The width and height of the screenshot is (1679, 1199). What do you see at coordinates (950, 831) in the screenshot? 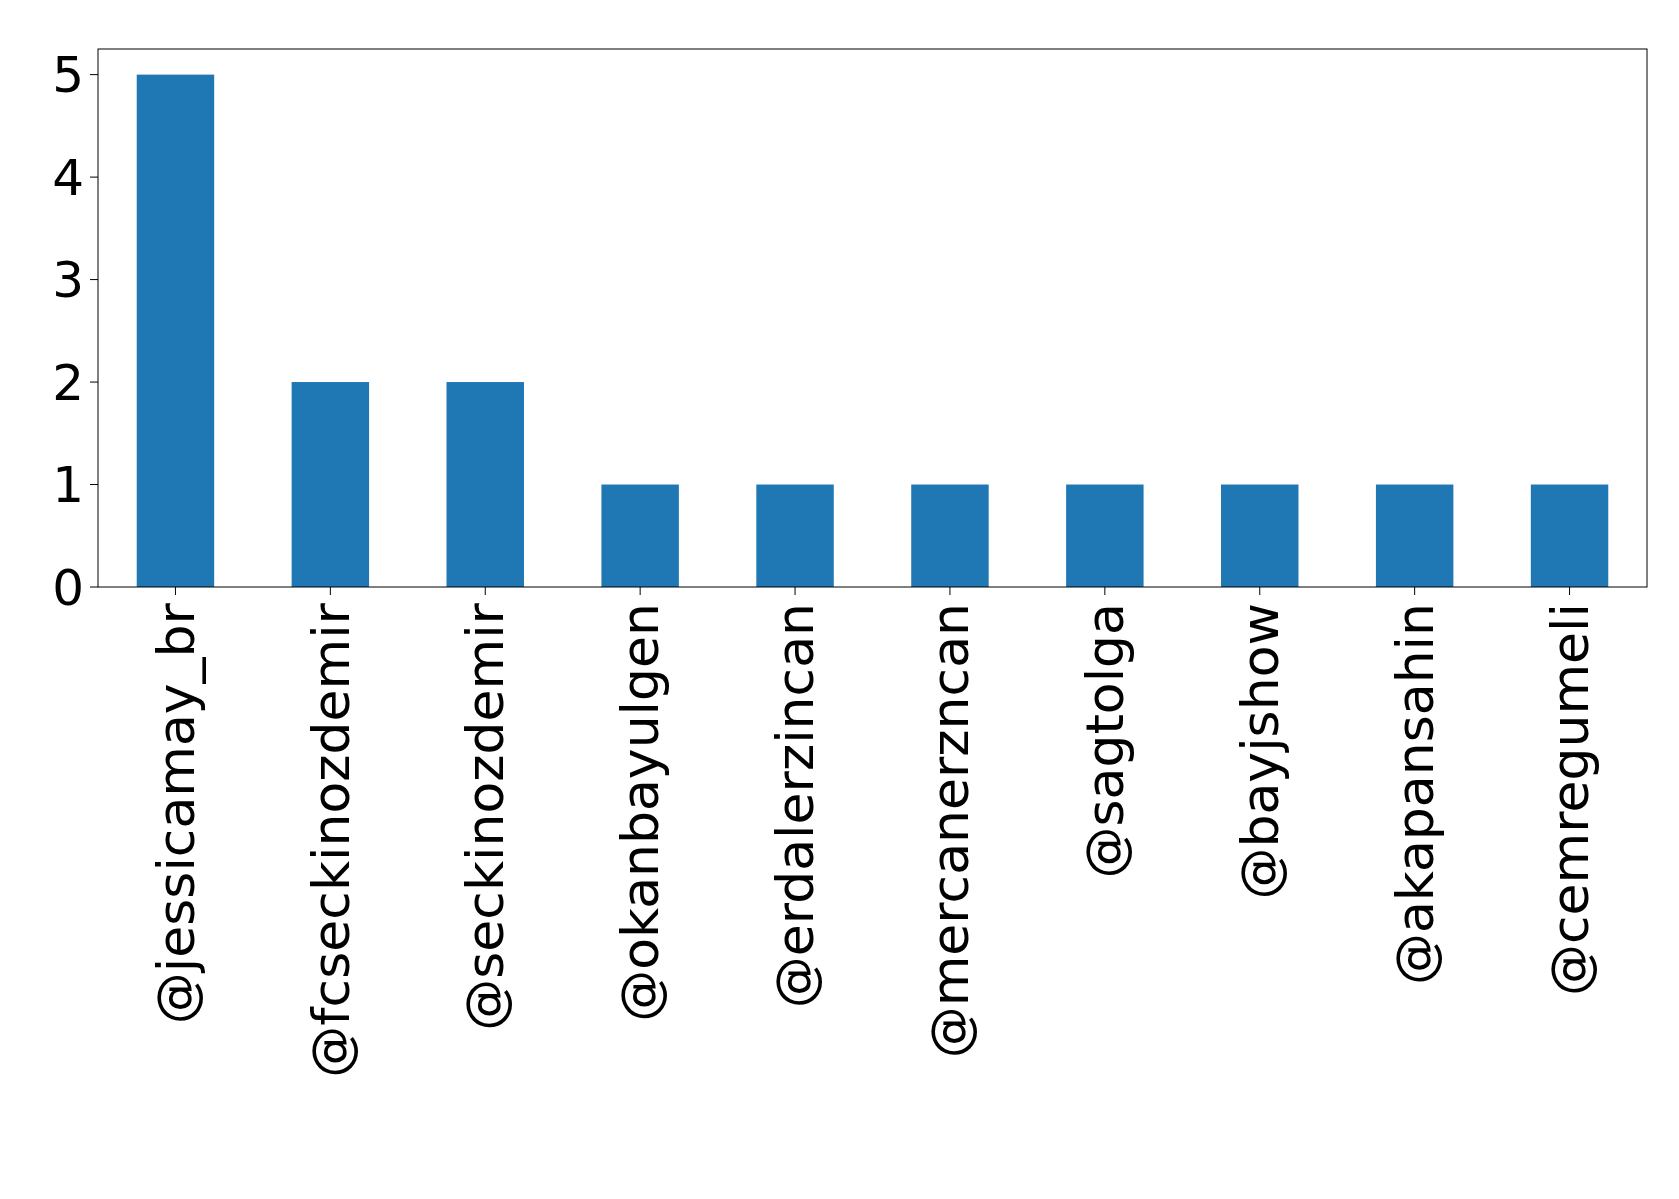
I see `x-tick-label: @mercanerzncan` at bounding box center [950, 831].